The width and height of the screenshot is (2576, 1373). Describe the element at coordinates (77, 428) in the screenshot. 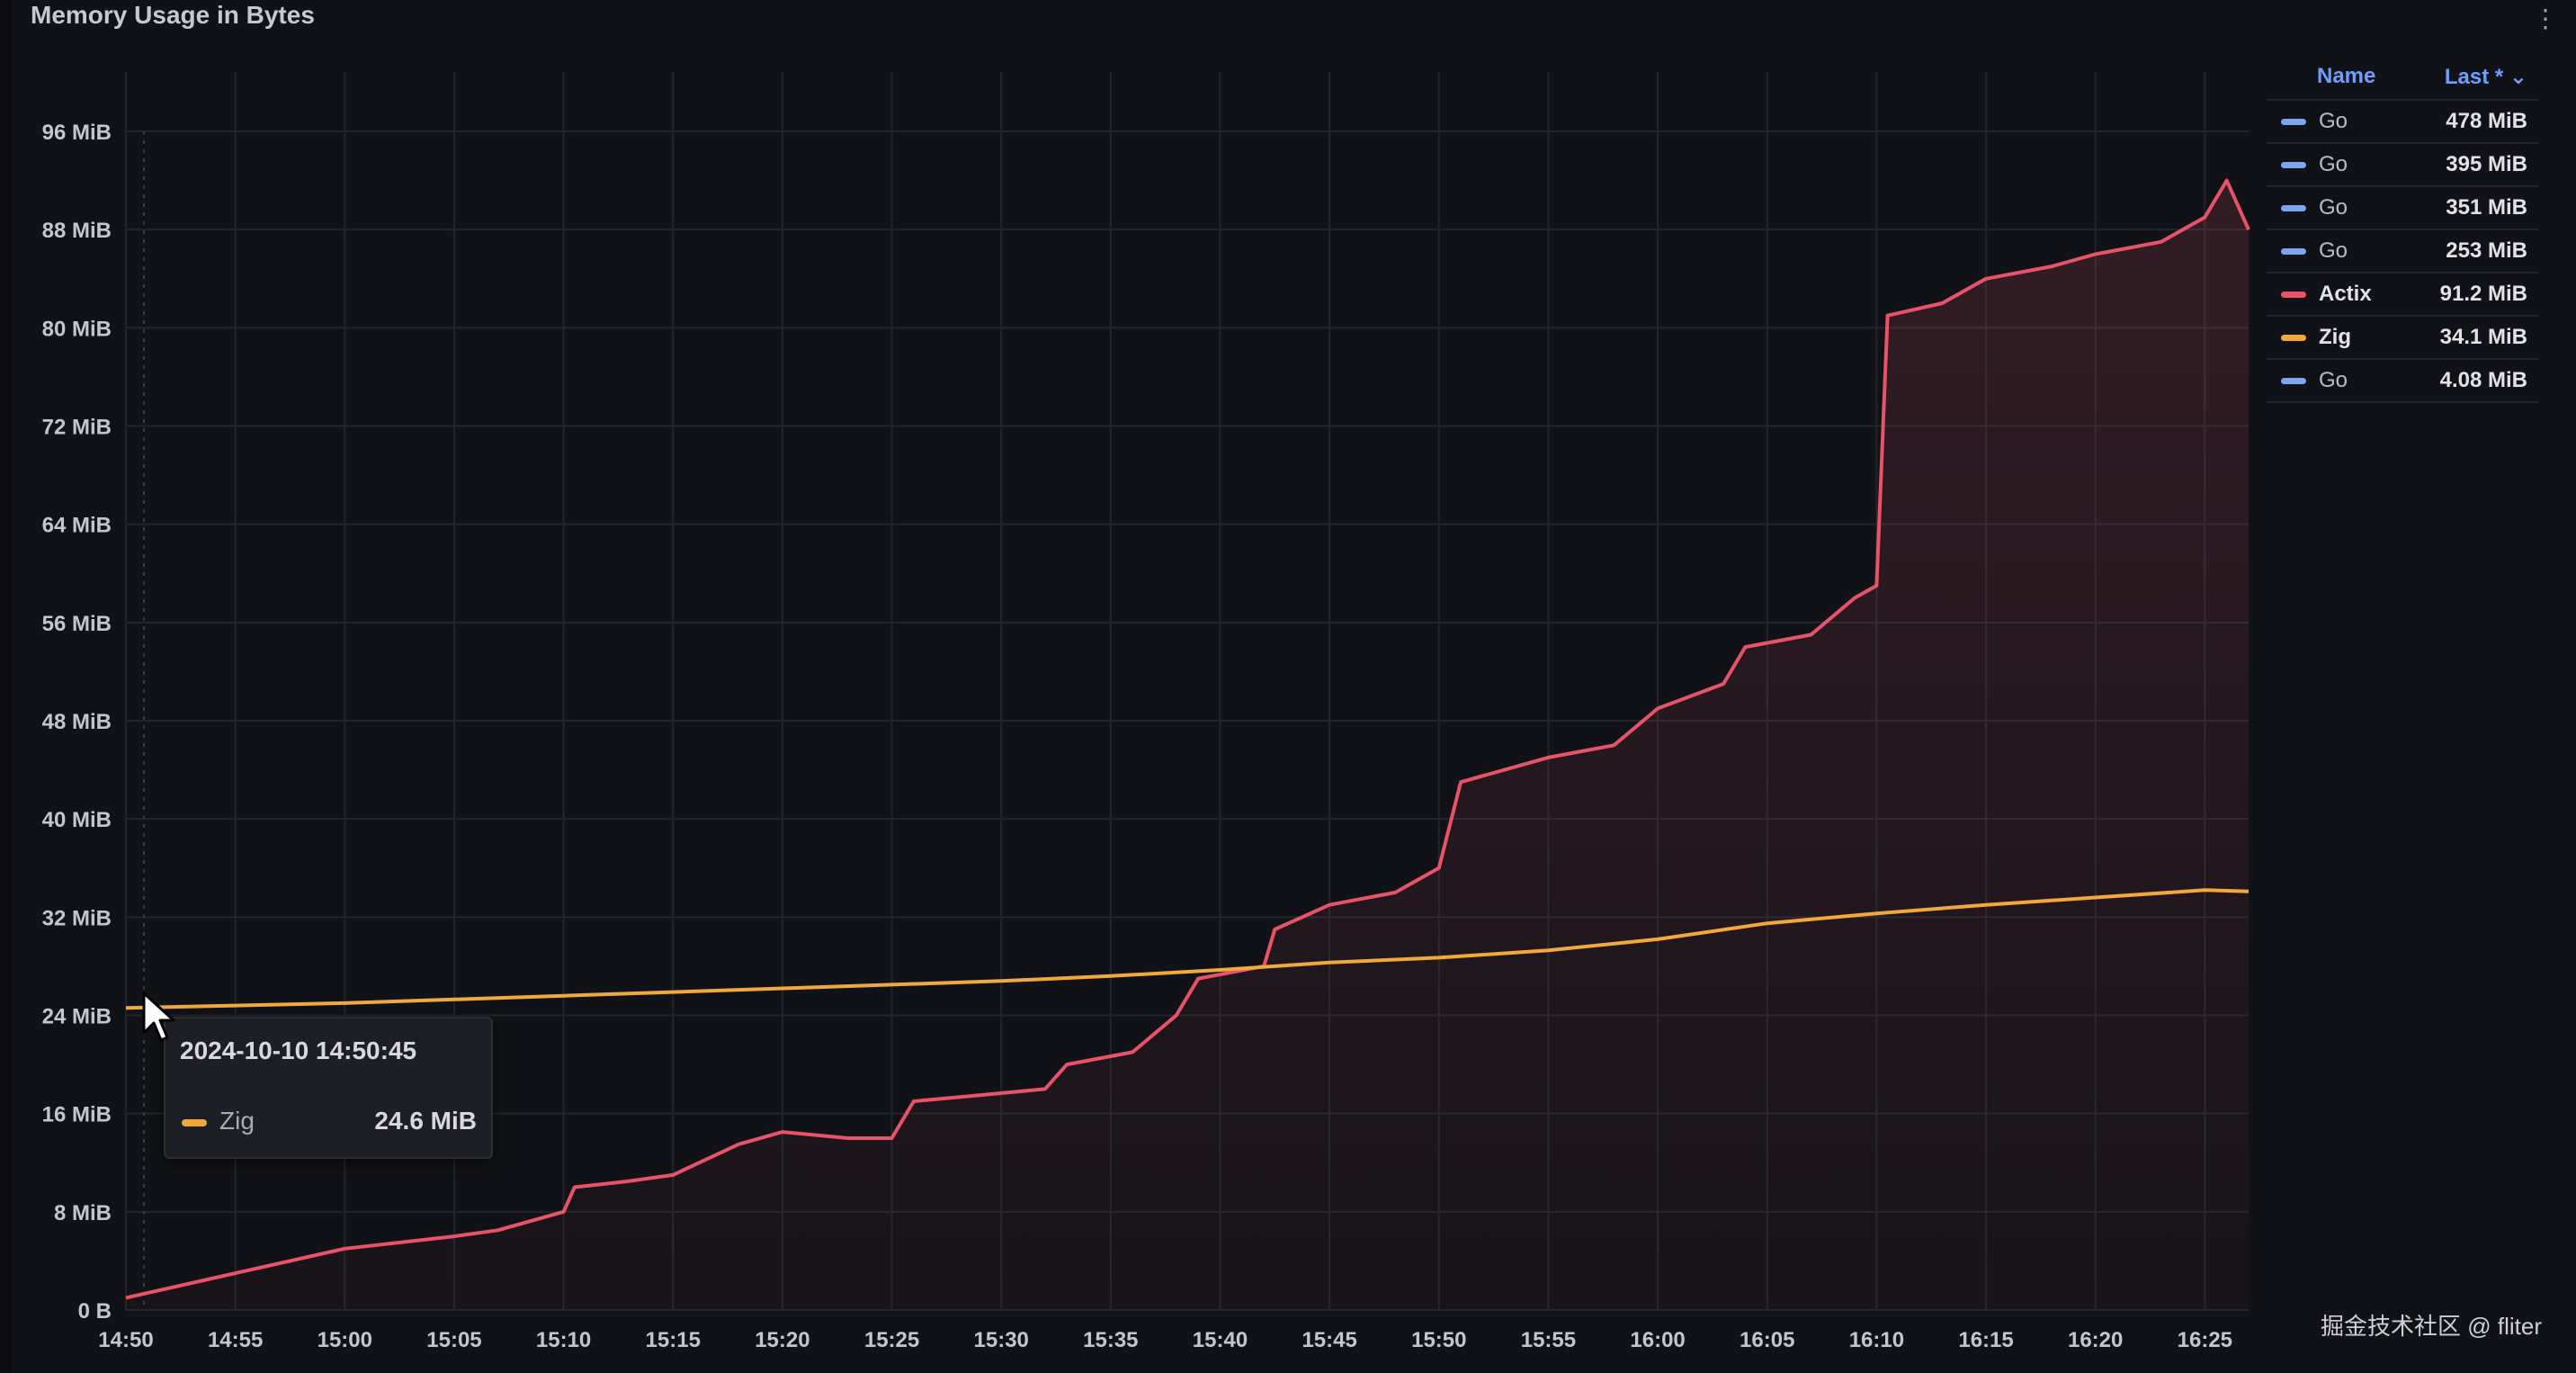

I see `y-tick-label: 72 MiB` at that location.